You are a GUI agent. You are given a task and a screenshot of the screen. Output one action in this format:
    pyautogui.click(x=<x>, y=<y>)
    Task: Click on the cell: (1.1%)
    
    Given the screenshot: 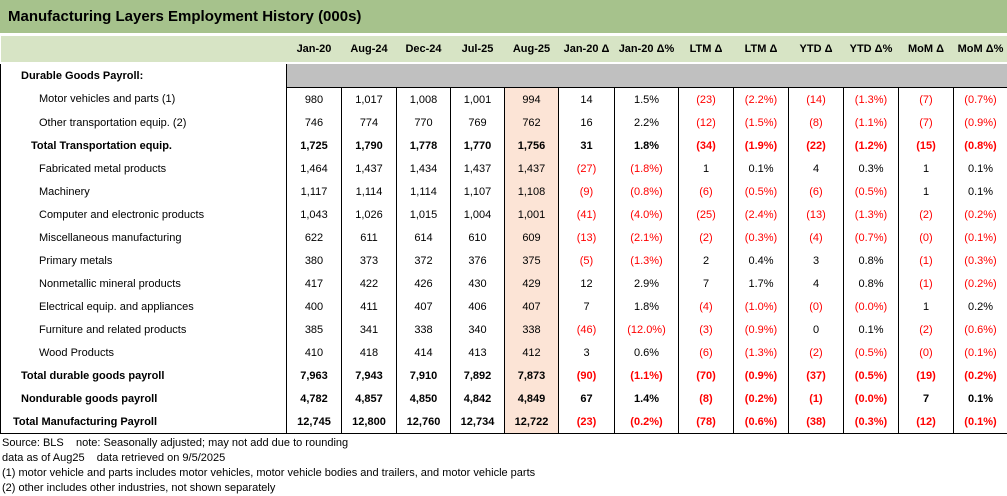 What is the action you would take?
    pyautogui.click(x=871, y=122)
    